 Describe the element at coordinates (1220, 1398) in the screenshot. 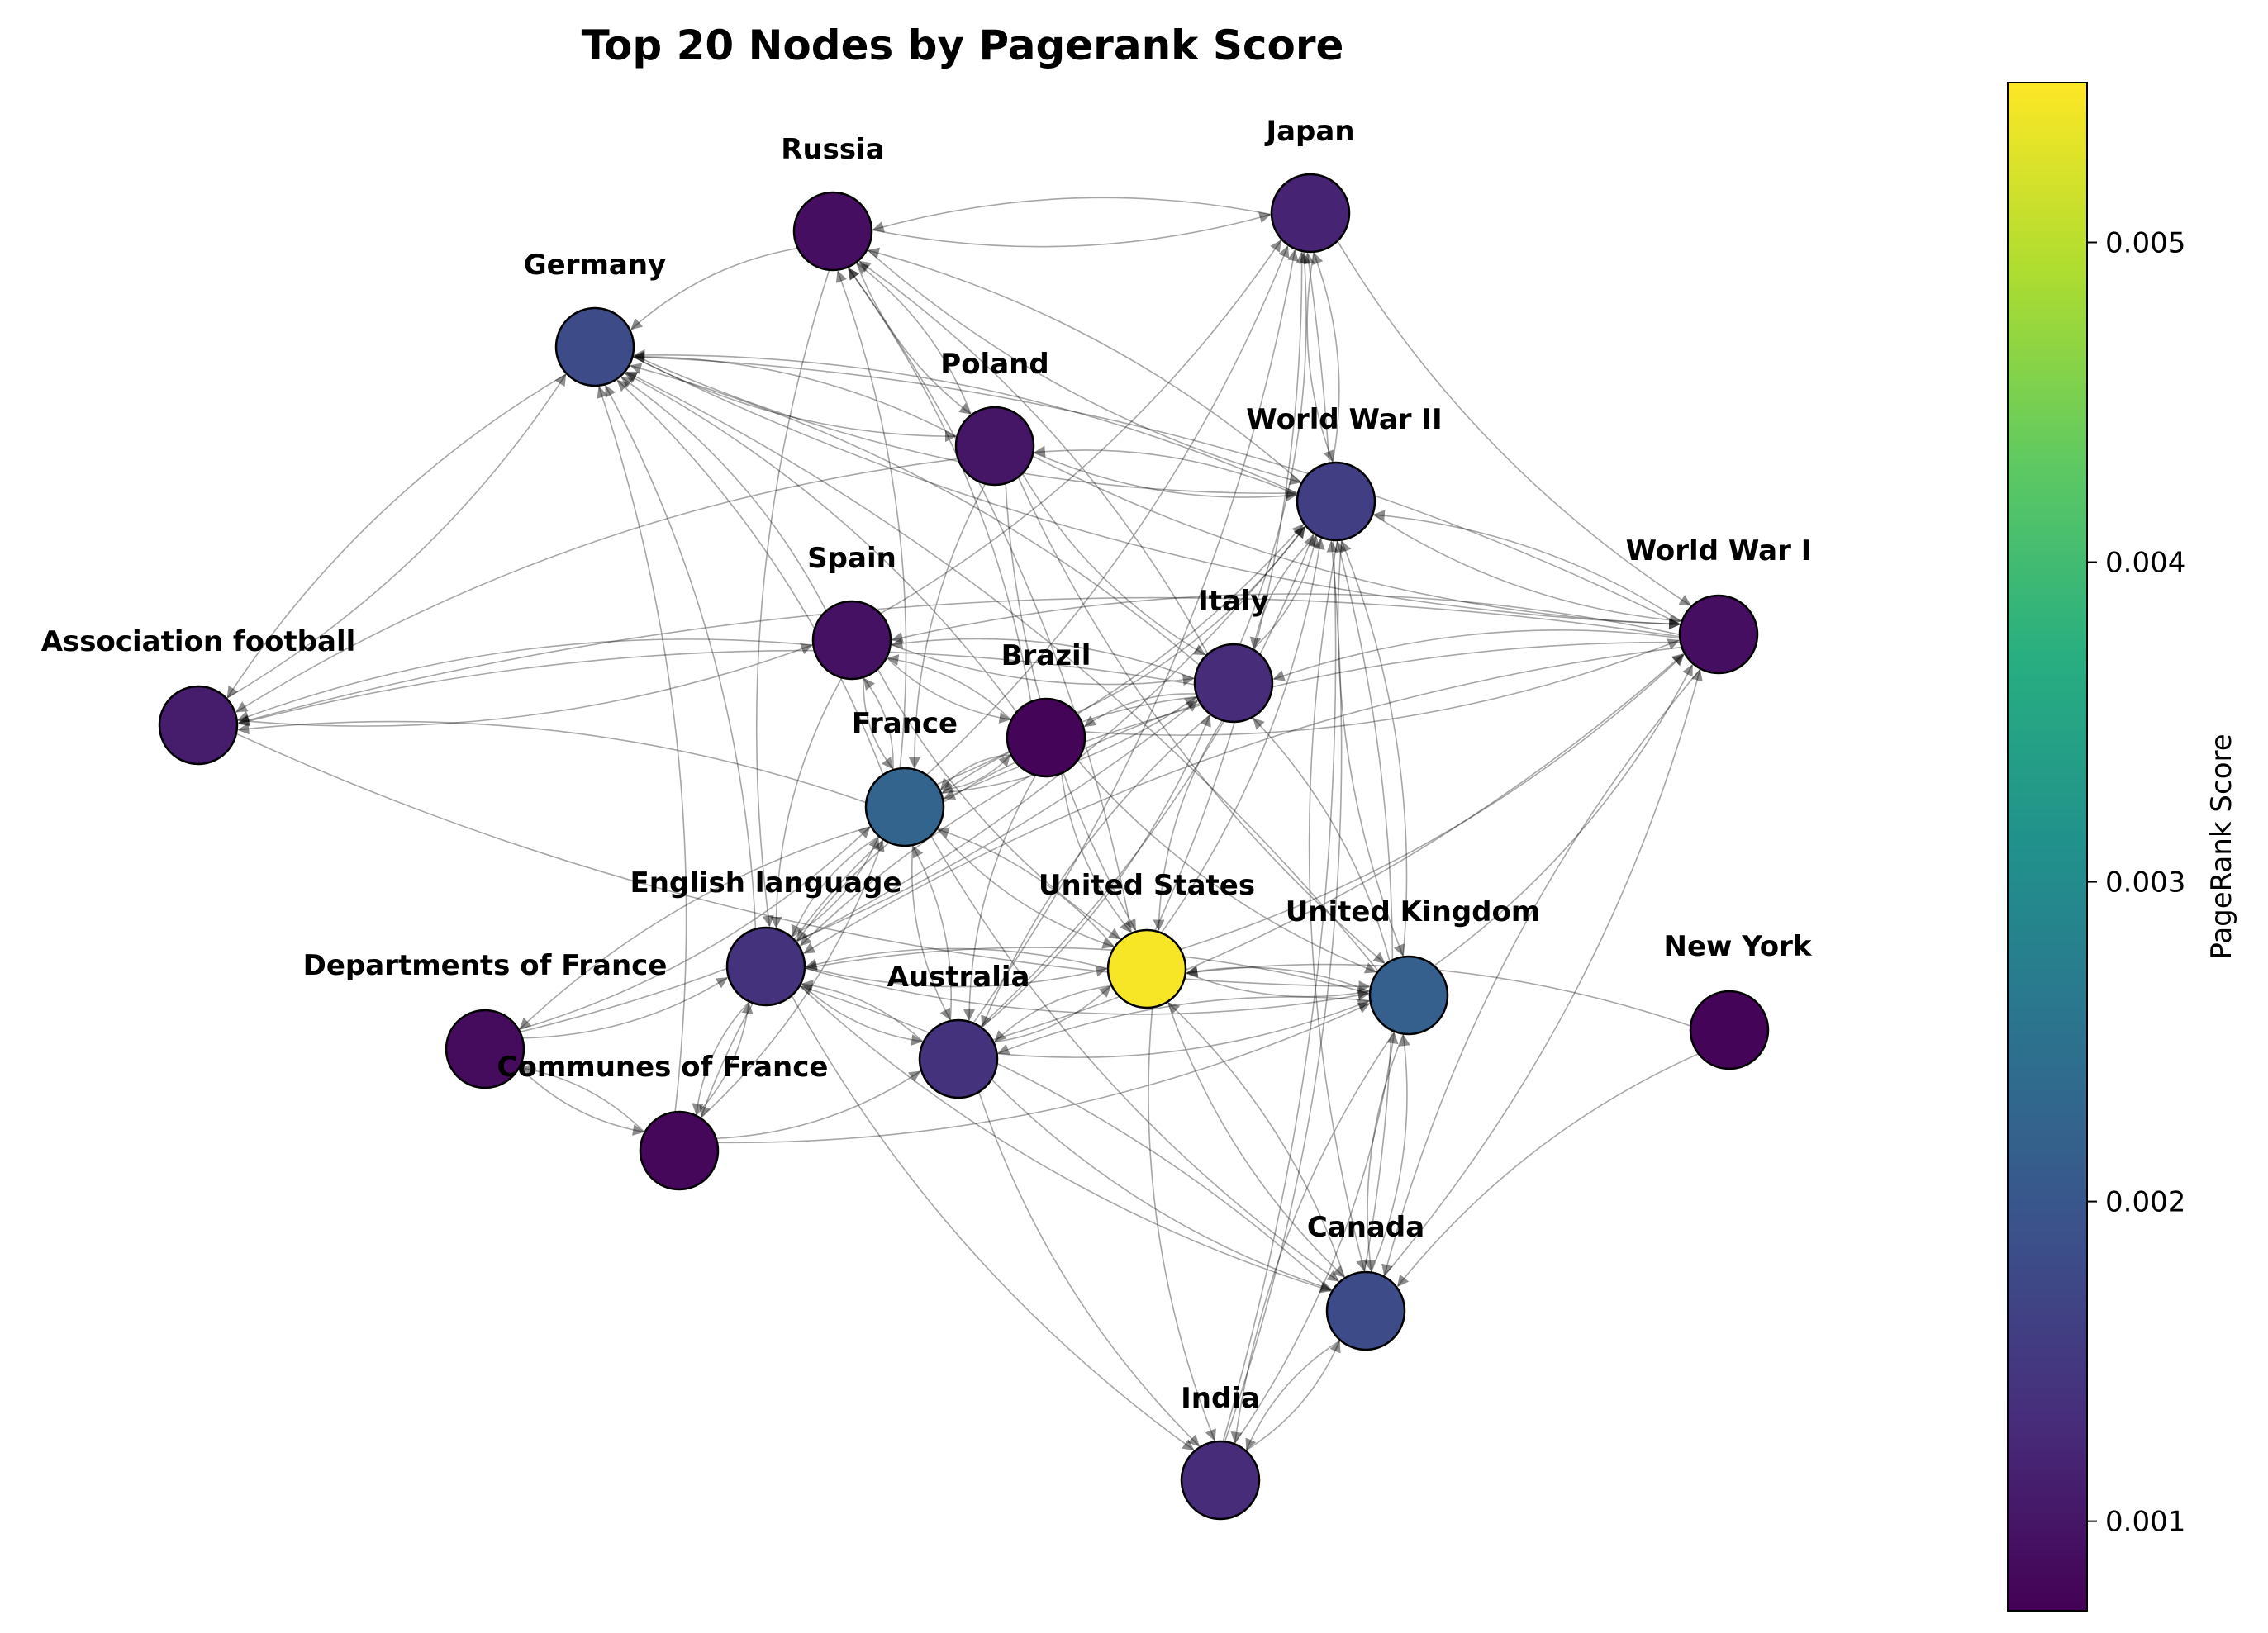

I see `node-label-india: India` at that location.